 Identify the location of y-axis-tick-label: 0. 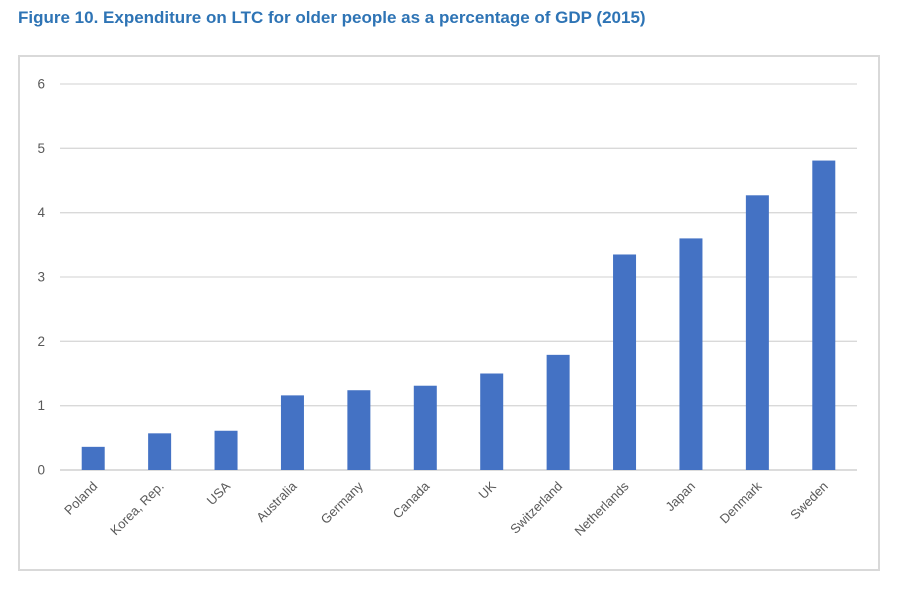
(41, 470).